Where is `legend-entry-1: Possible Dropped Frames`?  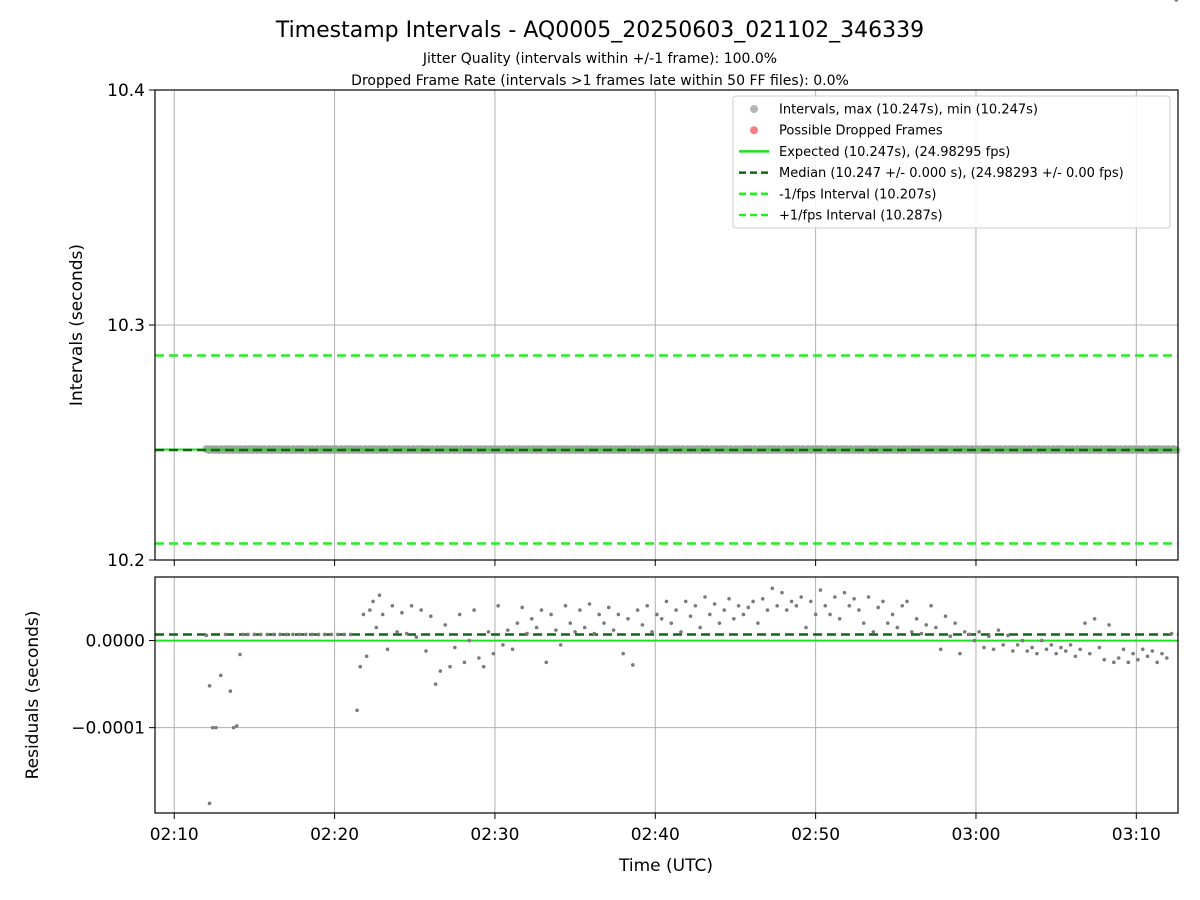 legend-entry-1: Possible Dropped Frames is located at coordinates (846, 131).